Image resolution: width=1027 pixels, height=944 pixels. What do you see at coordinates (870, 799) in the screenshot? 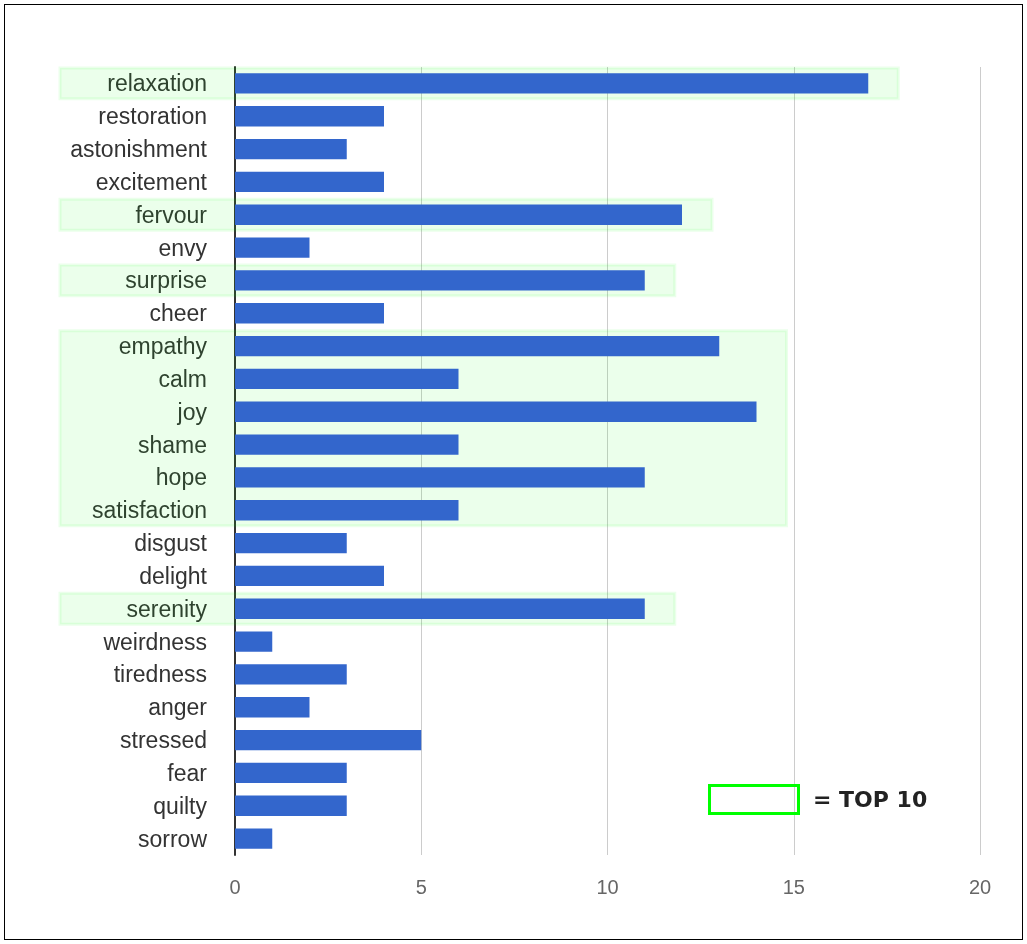
I see `annotation: = TOP 10` at bounding box center [870, 799].